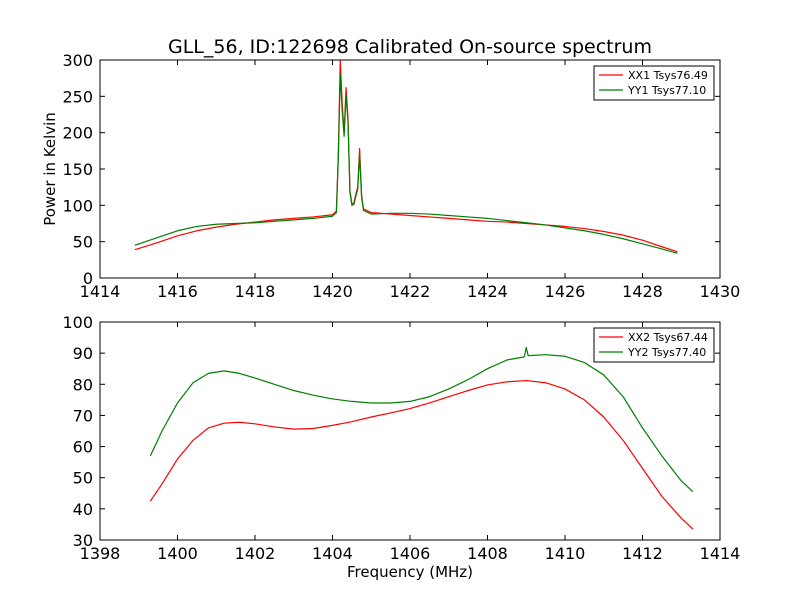  I want to click on x-tick-label: 1420, so click(332, 291).